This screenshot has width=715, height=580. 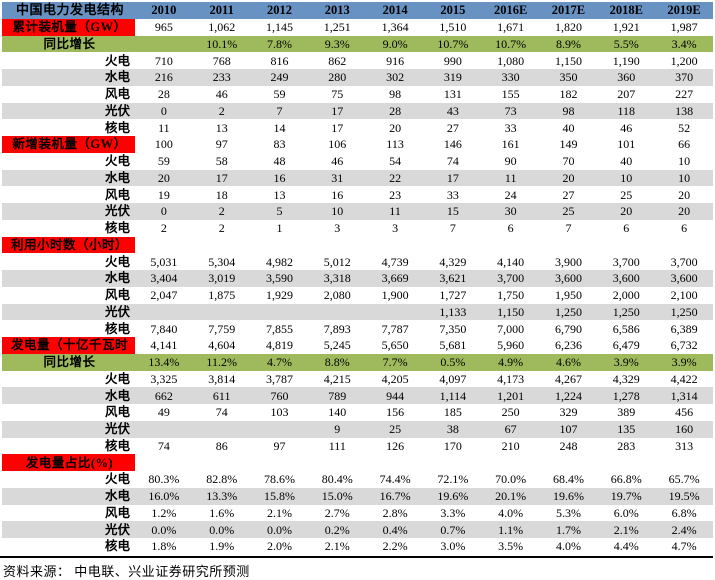 I want to click on cell: 1,900, so click(x=395, y=295).